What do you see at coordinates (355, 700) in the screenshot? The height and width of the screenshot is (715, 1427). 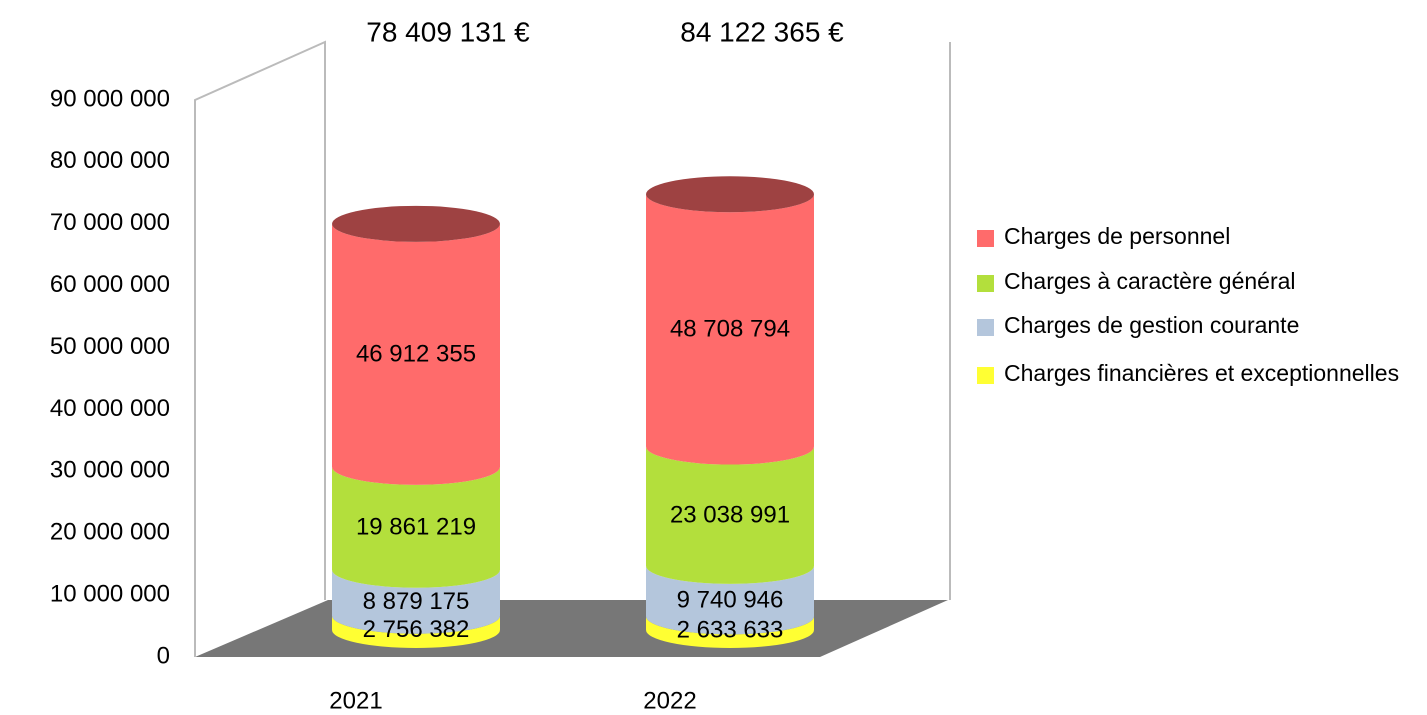 I see `x-tick-label: 2021` at bounding box center [355, 700].